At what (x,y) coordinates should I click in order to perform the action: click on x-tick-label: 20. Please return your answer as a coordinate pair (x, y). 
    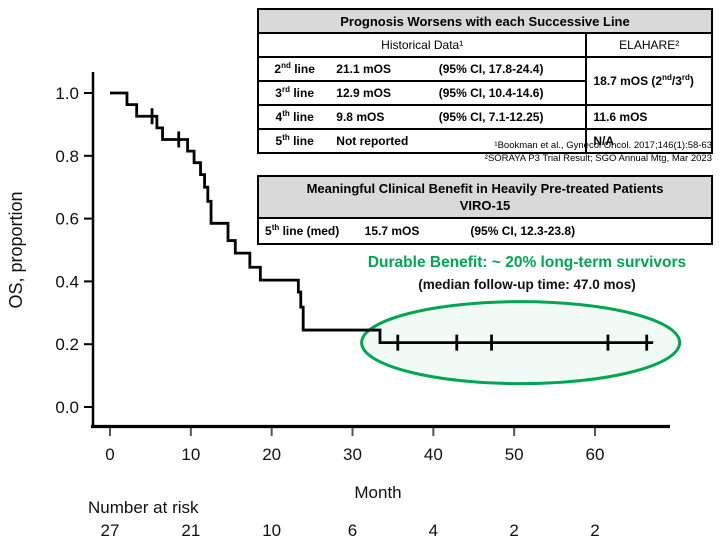
    Looking at the image, I should click on (271, 454).